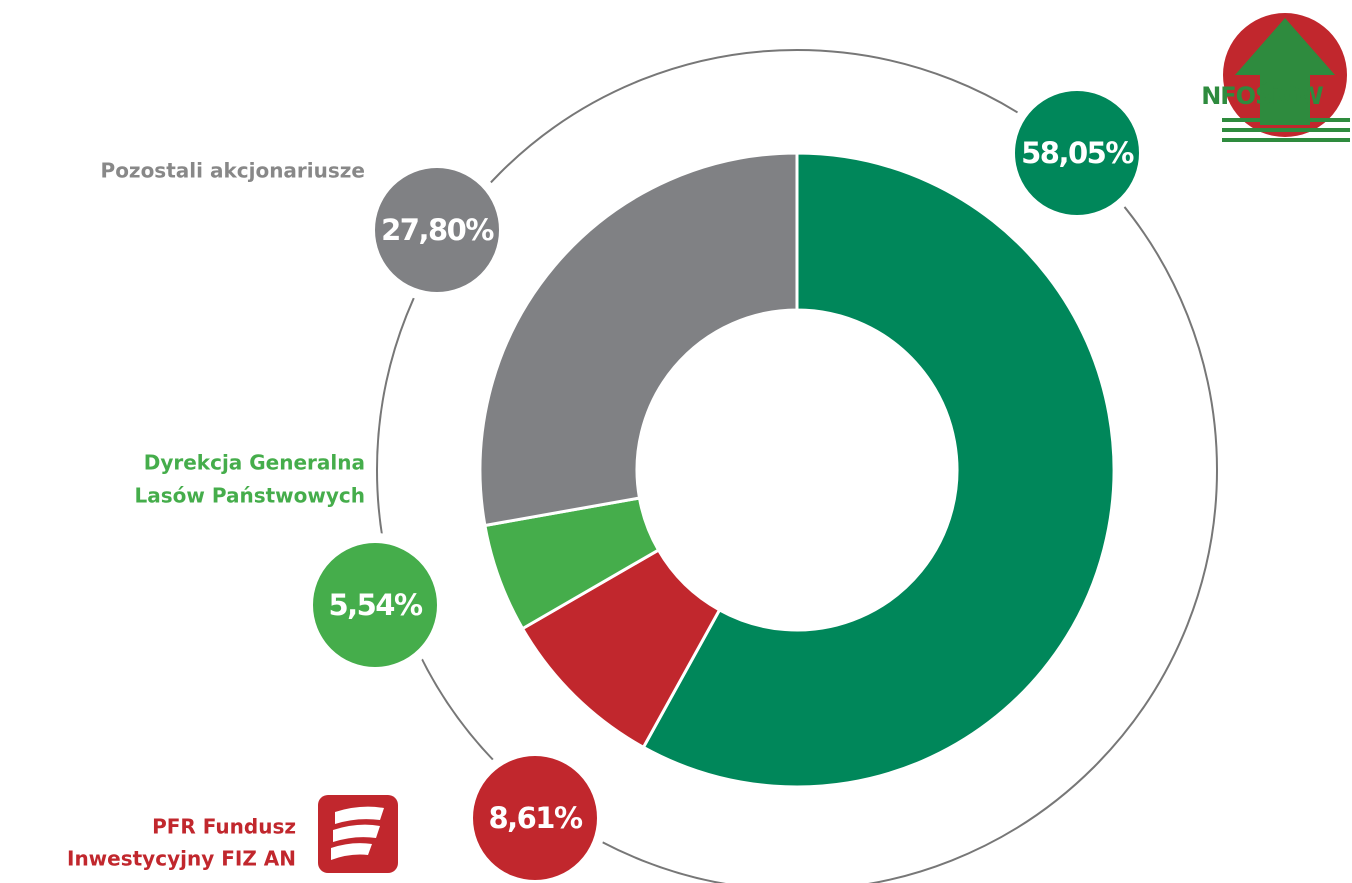 This screenshot has height=883, width=1352. What do you see at coordinates (233, 171) in the screenshot?
I see `category-label: Pozostali akcjonariusze` at bounding box center [233, 171].